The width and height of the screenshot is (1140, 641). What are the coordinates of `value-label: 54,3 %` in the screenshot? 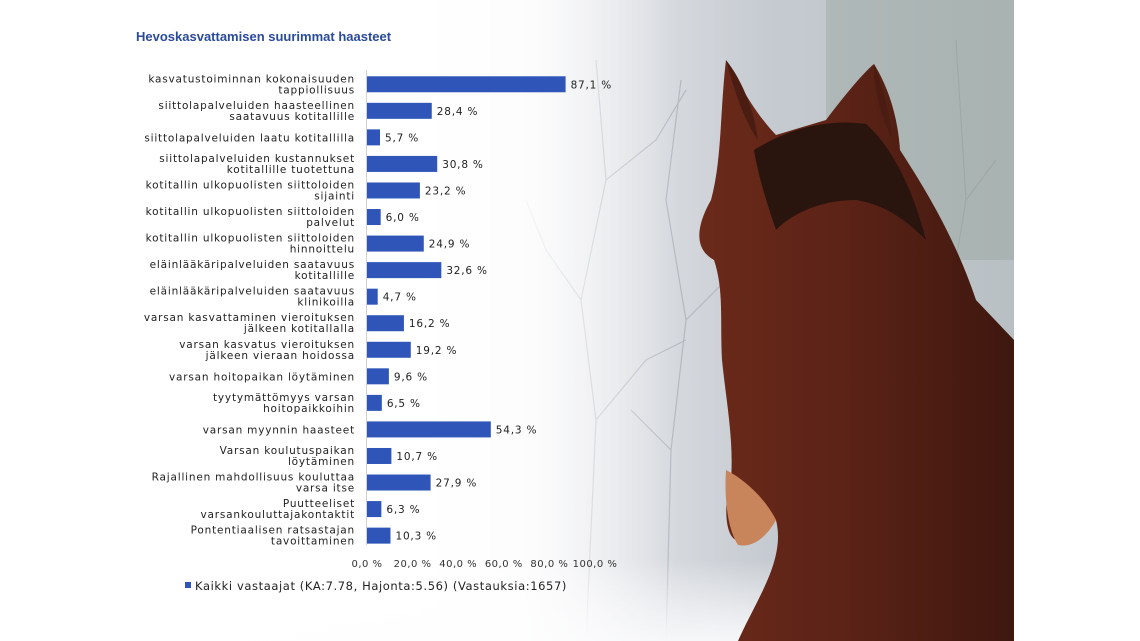 It's located at (516, 430).